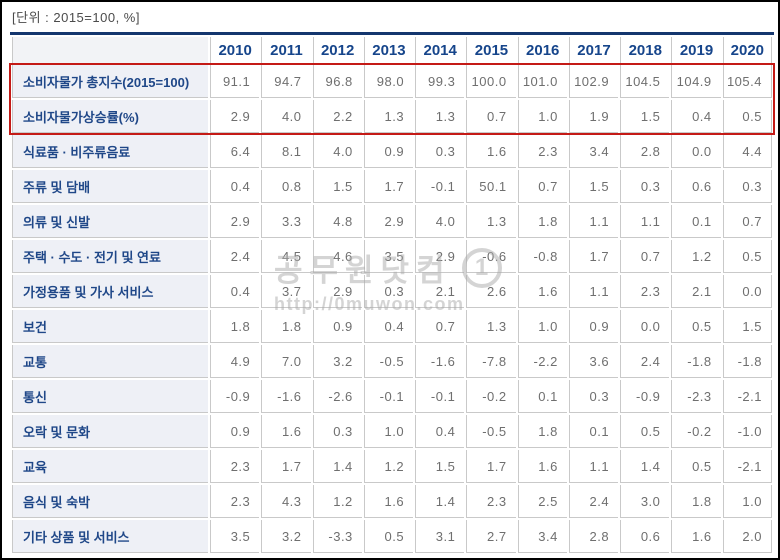 The height and width of the screenshot is (560, 780). What do you see at coordinates (235, 151) in the screenshot?
I see `table-cell: 6.4` at bounding box center [235, 151].